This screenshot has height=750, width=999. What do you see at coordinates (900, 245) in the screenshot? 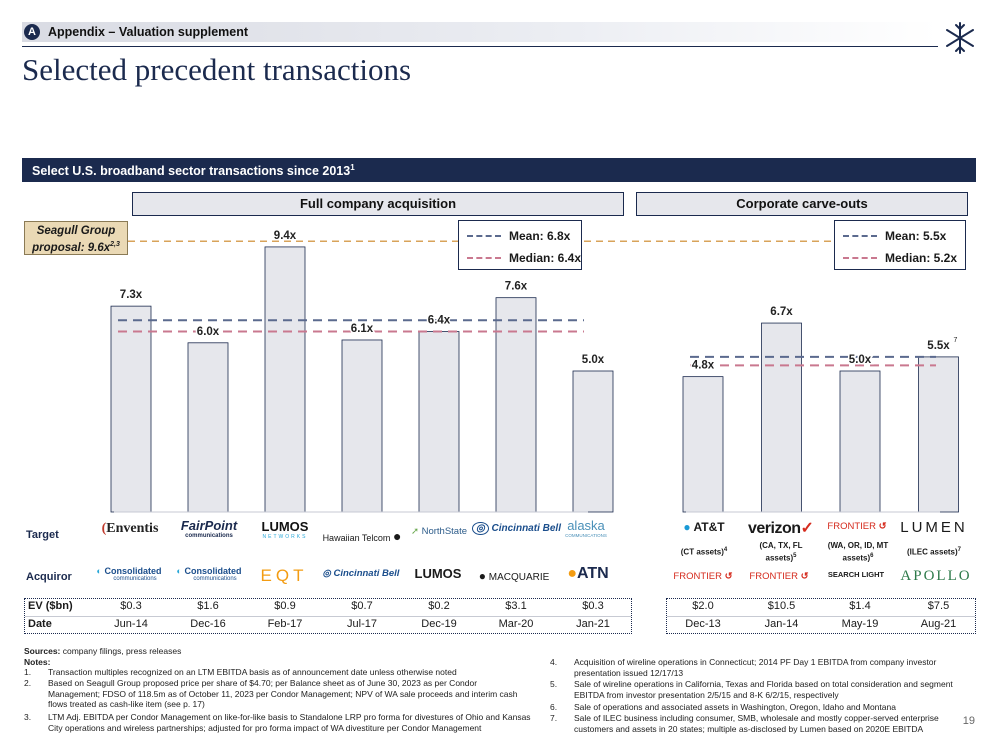
I see `legend-carve: Mean: 5.5x Median: 5.2x` at bounding box center [900, 245].